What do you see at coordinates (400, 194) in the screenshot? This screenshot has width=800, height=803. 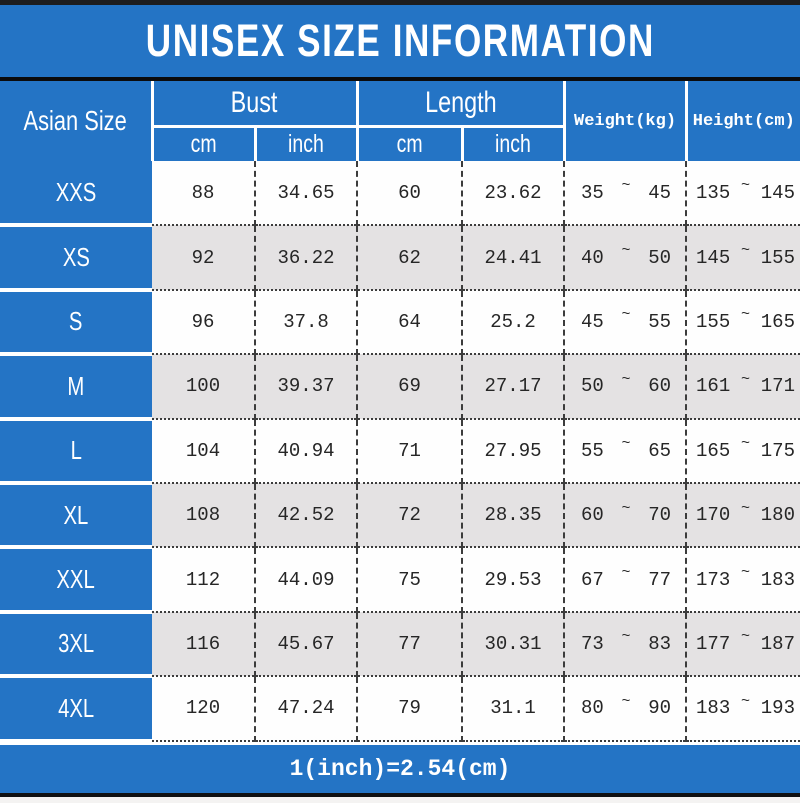 I see `table-row: XXS 88 34.65 60 23.62 35 ~45 135 ~145` at bounding box center [400, 194].